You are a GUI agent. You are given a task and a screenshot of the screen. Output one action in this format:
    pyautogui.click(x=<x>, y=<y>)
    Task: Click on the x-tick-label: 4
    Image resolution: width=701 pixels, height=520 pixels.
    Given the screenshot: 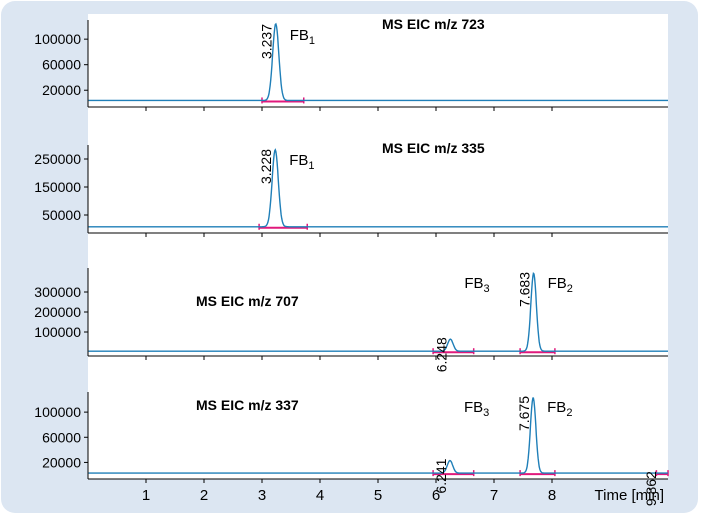 What is the action you would take?
    pyautogui.click(x=320, y=495)
    